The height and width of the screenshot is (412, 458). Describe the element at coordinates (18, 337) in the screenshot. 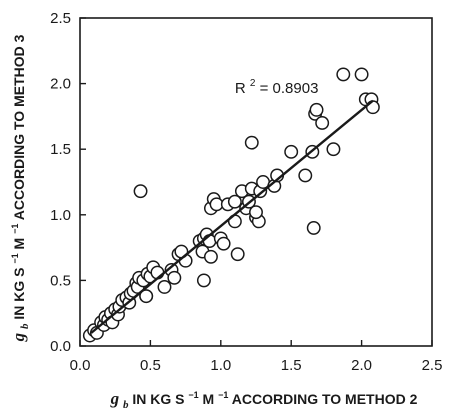

I see `y-axis-symbol: g` at that location.